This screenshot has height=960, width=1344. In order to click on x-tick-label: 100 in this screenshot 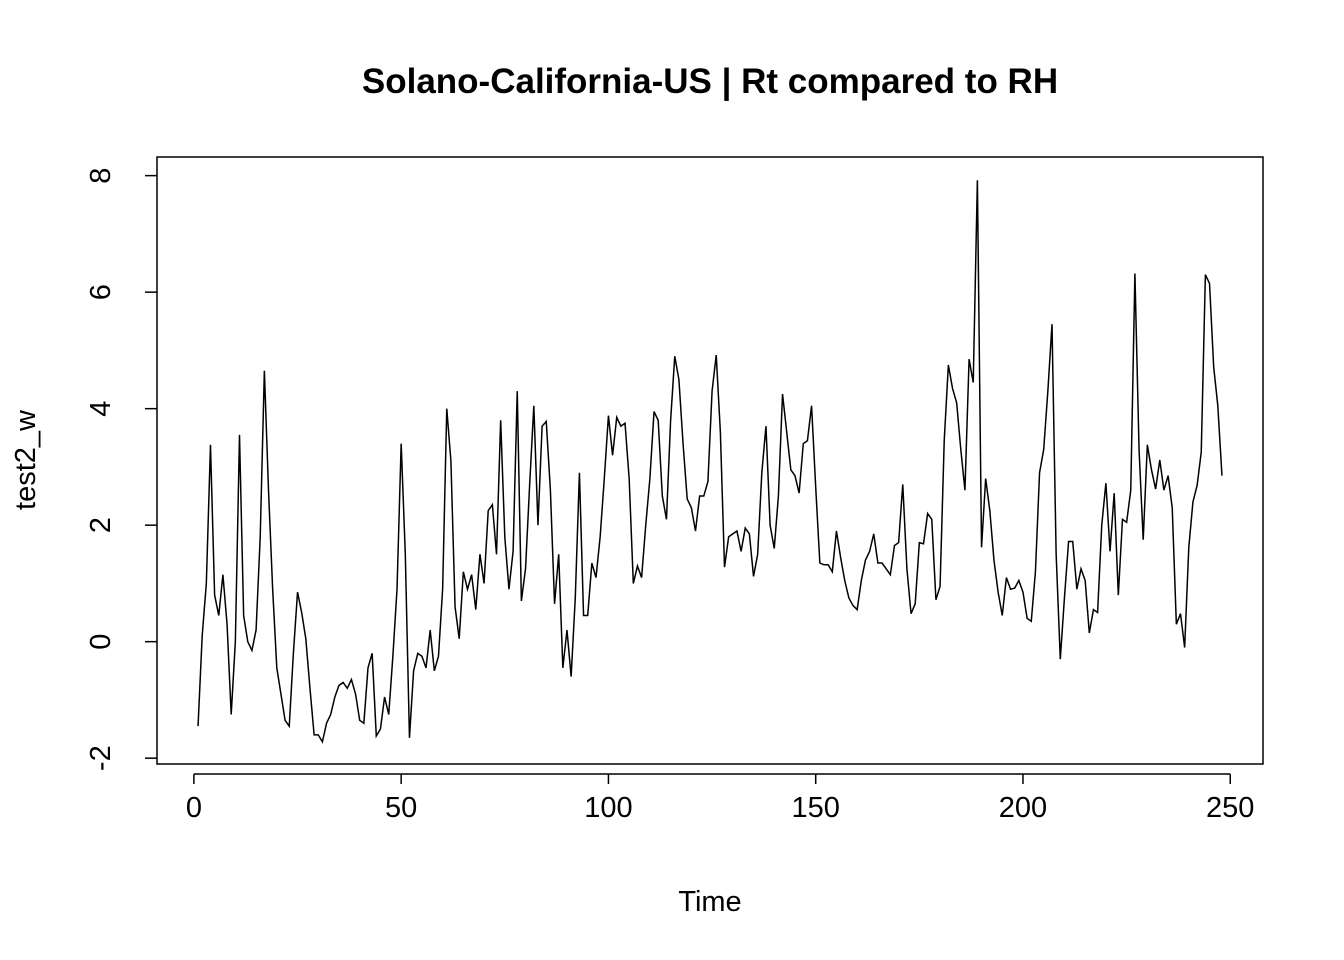, I will do `click(608, 808)`.